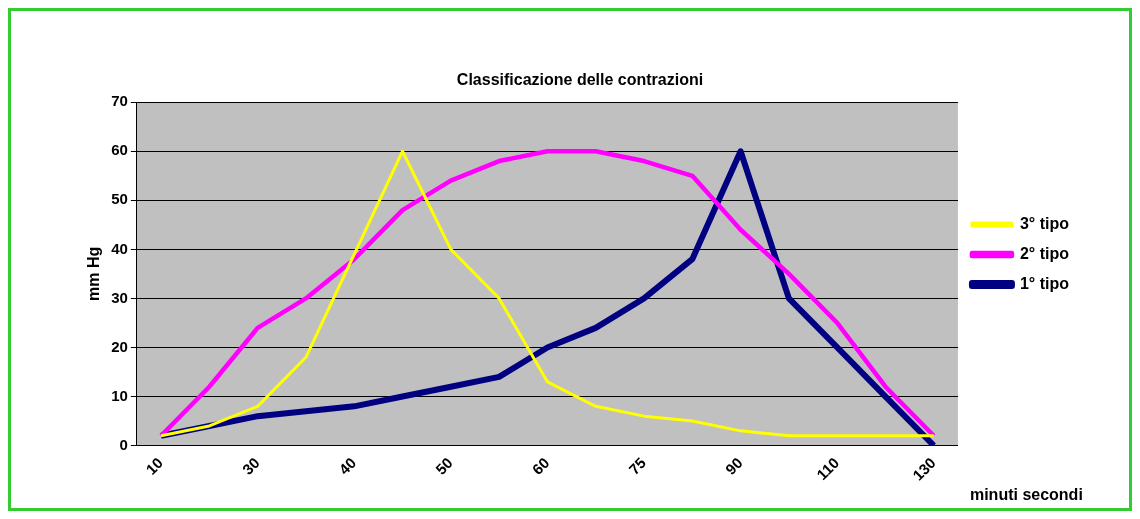 The width and height of the screenshot is (1140, 519). Describe the element at coordinates (580, 80) in the screenshot. I see `chart-title: Classificazione delle contrazioni` at that location.